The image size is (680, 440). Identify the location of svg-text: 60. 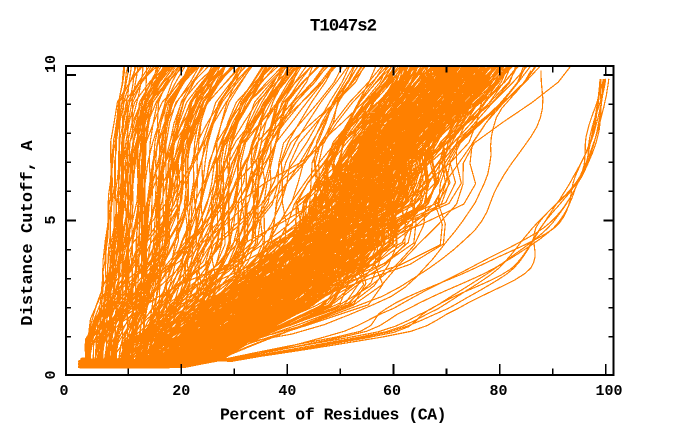
(392, 391).